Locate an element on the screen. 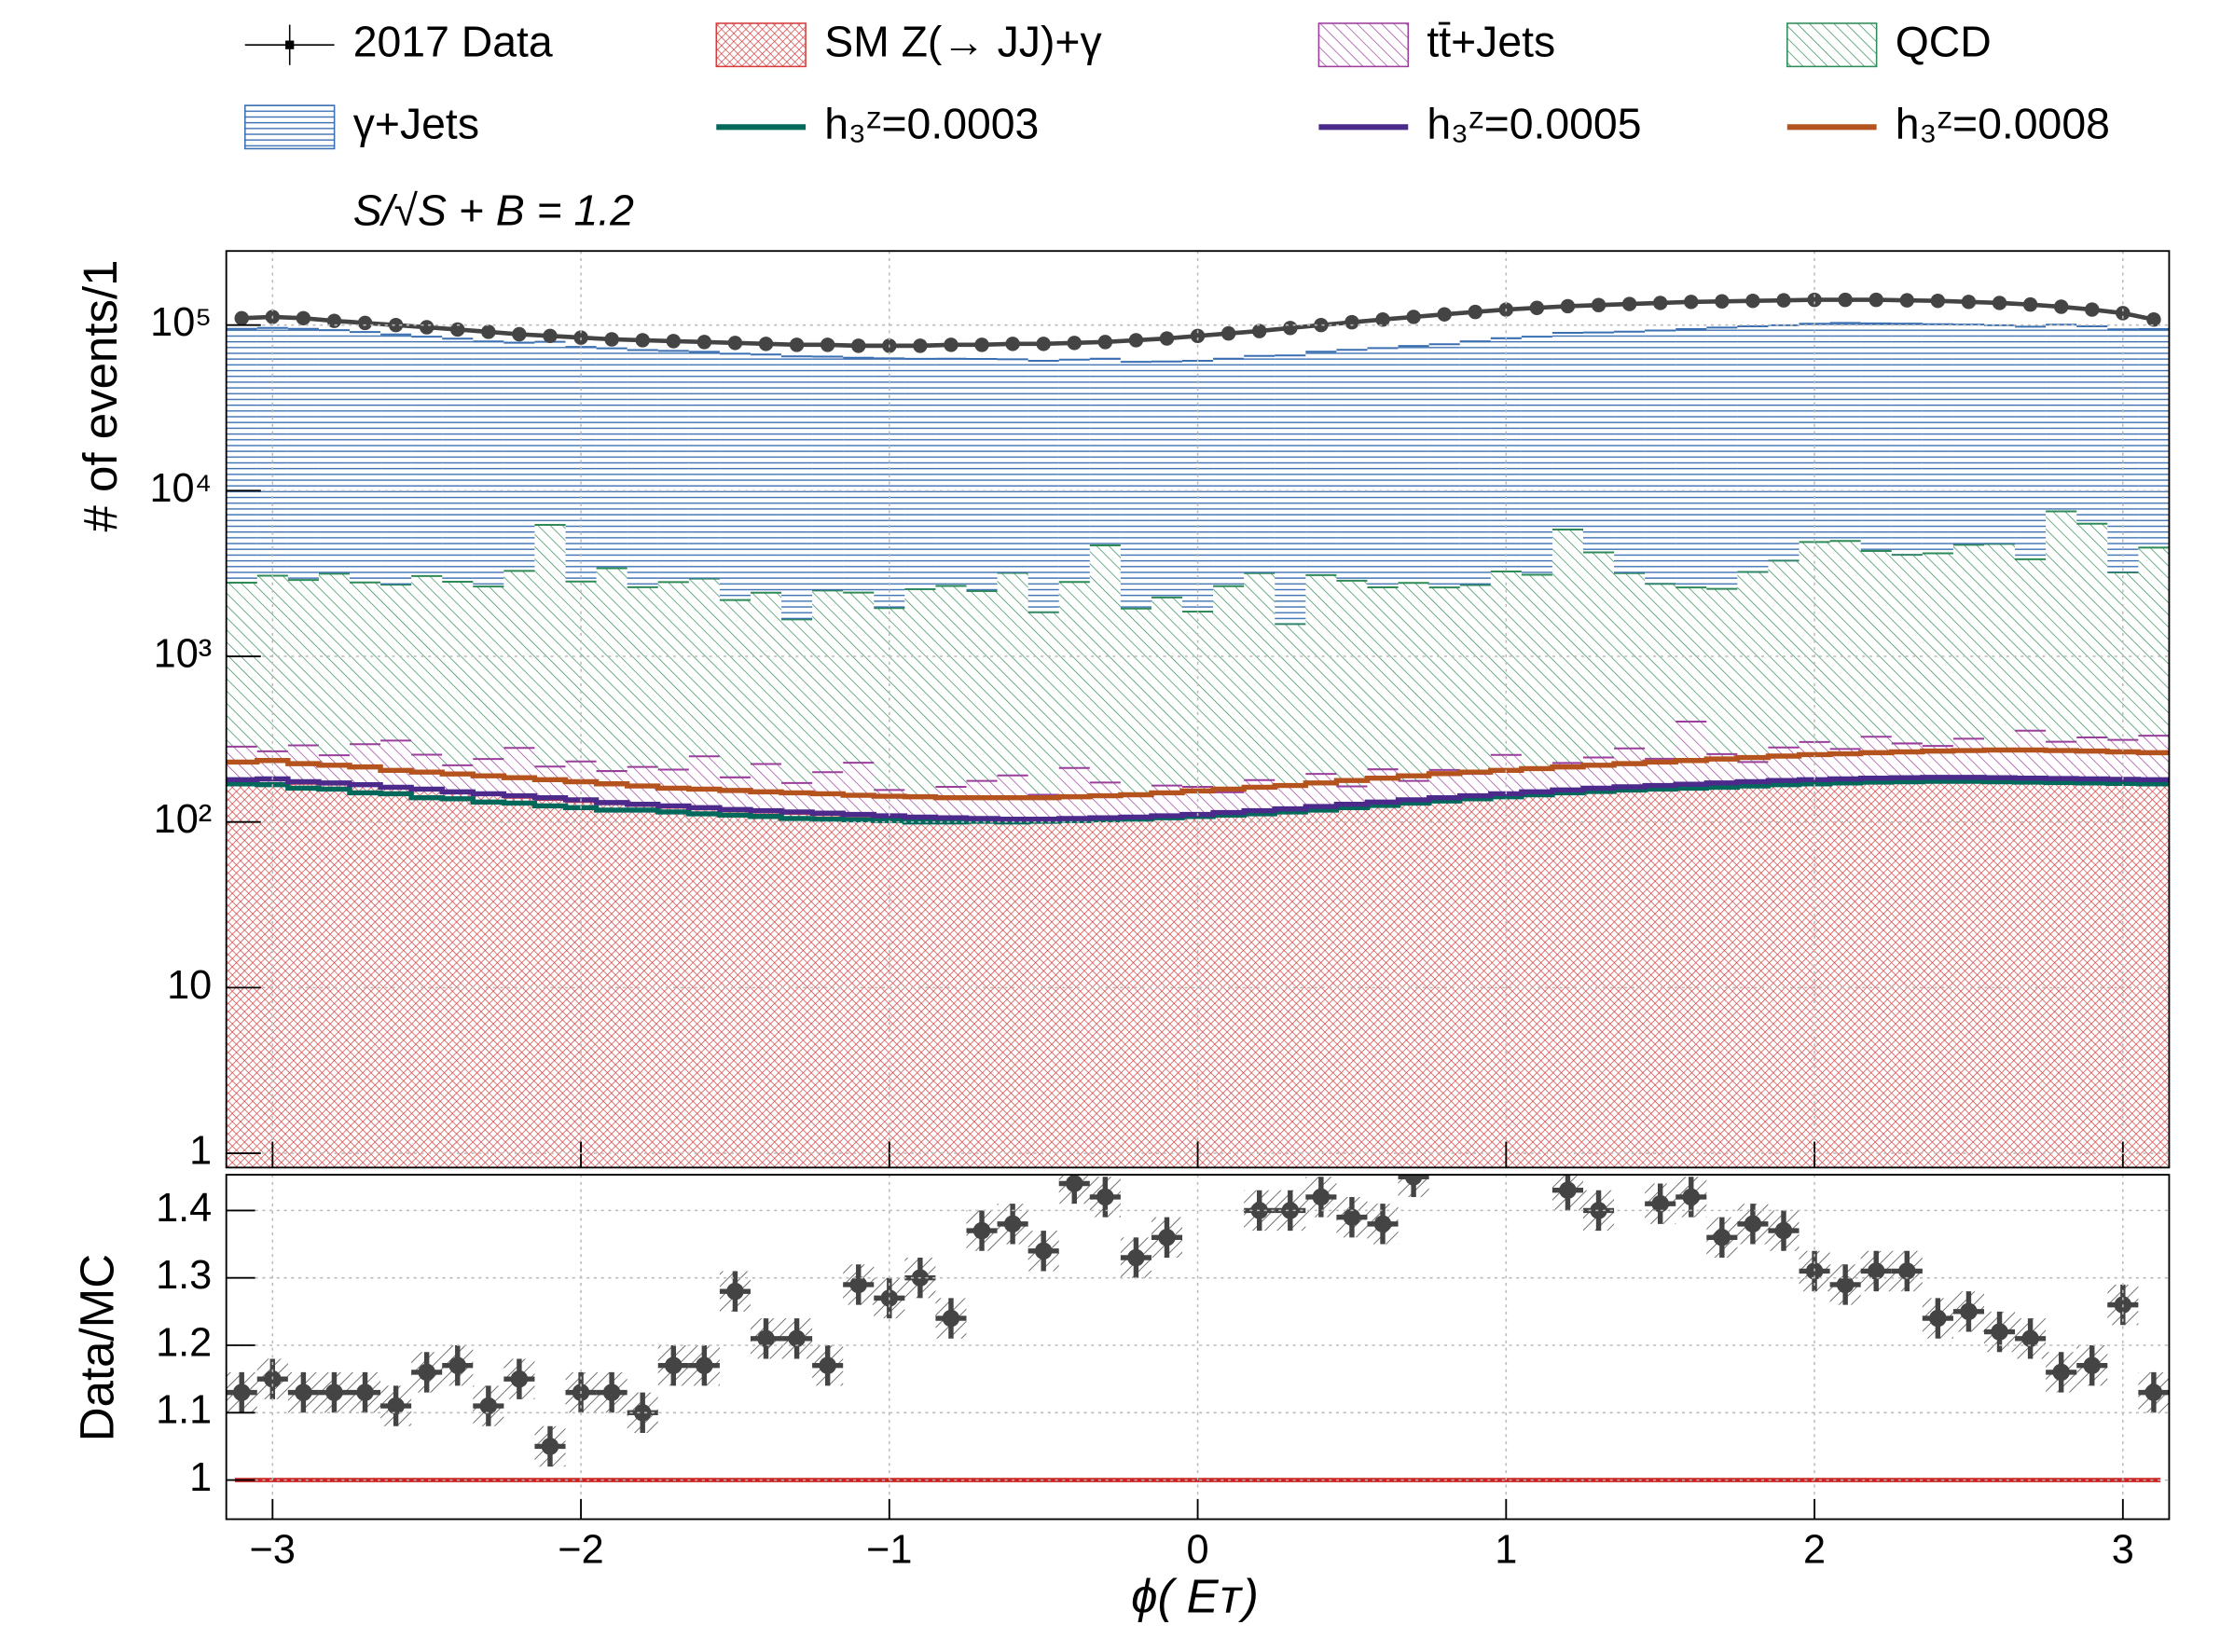 The height and width of the screenshot is (1652, 2234). legend-label: QCD is located at coordinates (1944, 41).